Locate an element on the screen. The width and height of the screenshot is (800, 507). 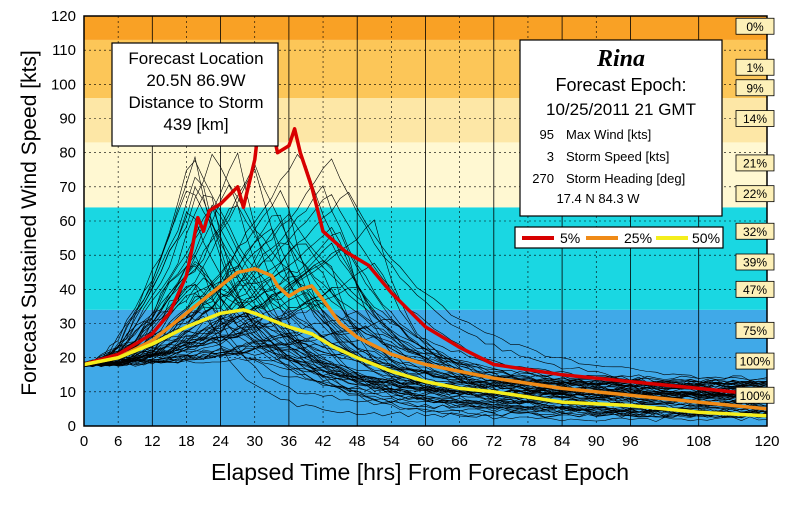
x-tick-96: 96 is located at coordinates (630, 441).